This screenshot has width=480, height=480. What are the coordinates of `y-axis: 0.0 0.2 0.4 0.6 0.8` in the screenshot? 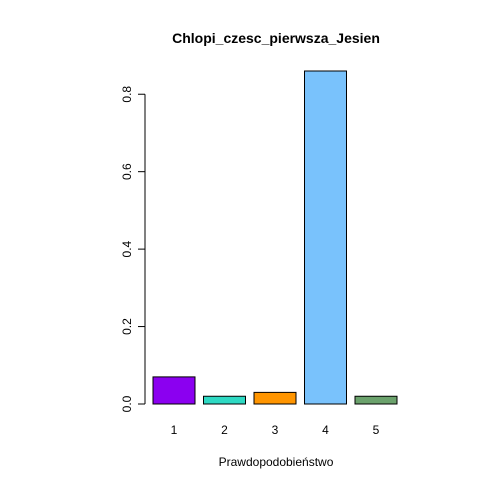 It's located at (133, 249).